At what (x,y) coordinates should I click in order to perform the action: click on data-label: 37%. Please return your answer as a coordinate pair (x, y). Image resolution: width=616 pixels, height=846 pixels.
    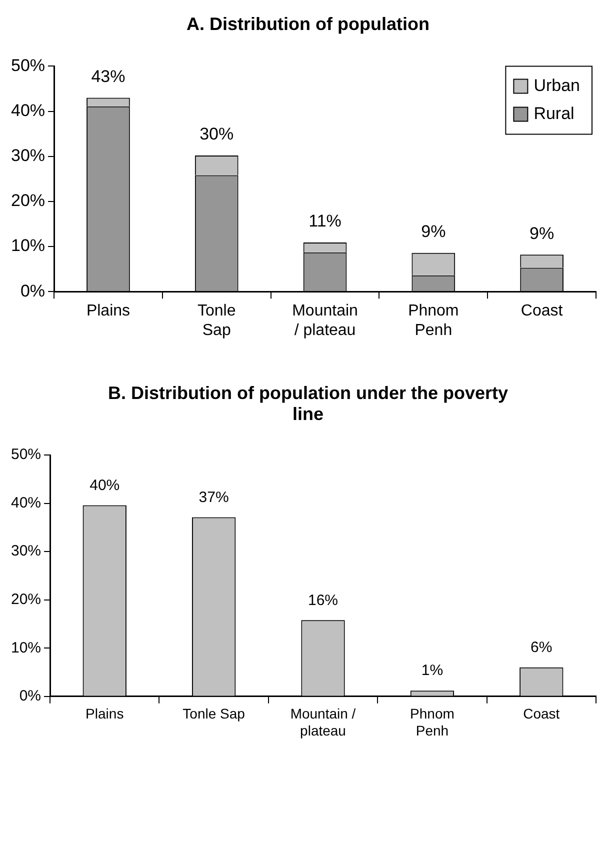
    Looking at the image, I should click on (213, 497).